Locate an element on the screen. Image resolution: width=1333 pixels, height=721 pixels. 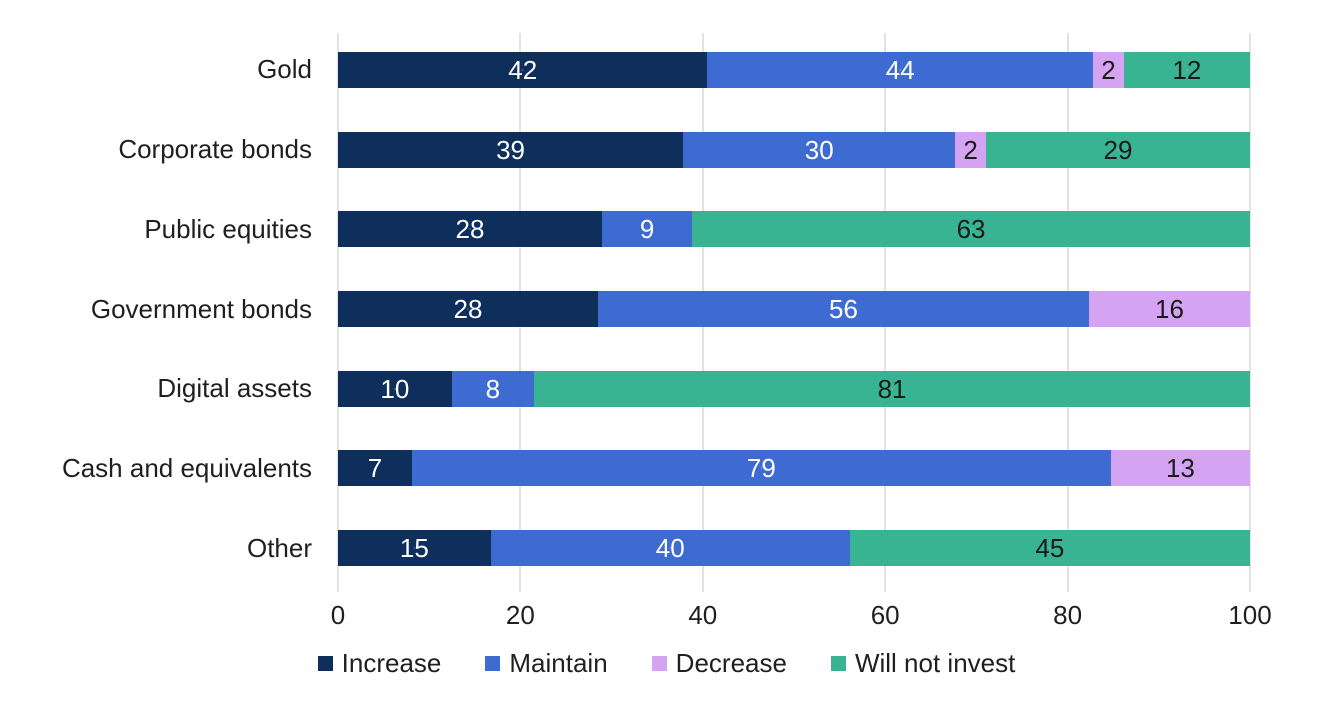
bar-segment-maintain-government-bonds: 56 is located at coordinates (843, 309).